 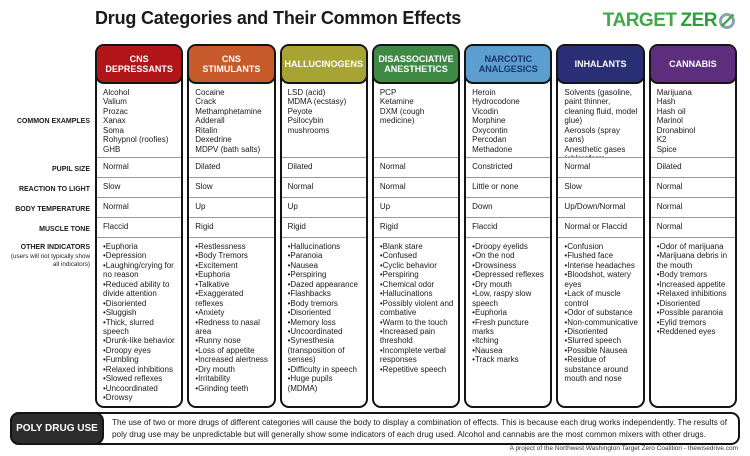 What do you see at coordinates (216, 265) in the screenshot?
I see `list-item: •Excitement` at bounding box center [216, 265].